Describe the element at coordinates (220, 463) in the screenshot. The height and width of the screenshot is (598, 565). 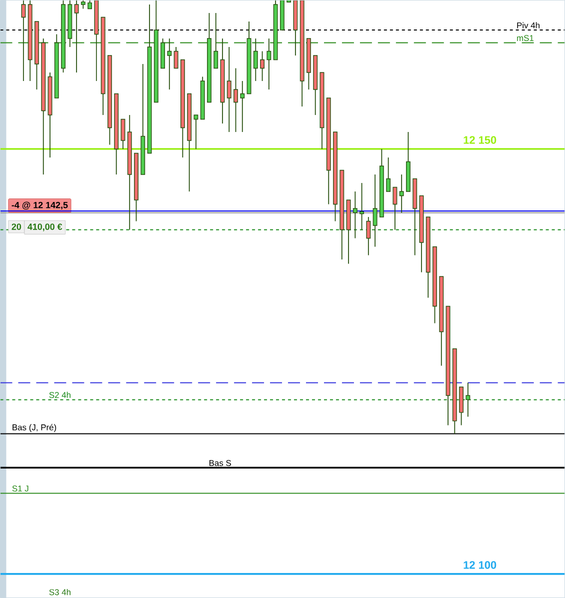
I see `ref-line-label: Bas S` at that location.